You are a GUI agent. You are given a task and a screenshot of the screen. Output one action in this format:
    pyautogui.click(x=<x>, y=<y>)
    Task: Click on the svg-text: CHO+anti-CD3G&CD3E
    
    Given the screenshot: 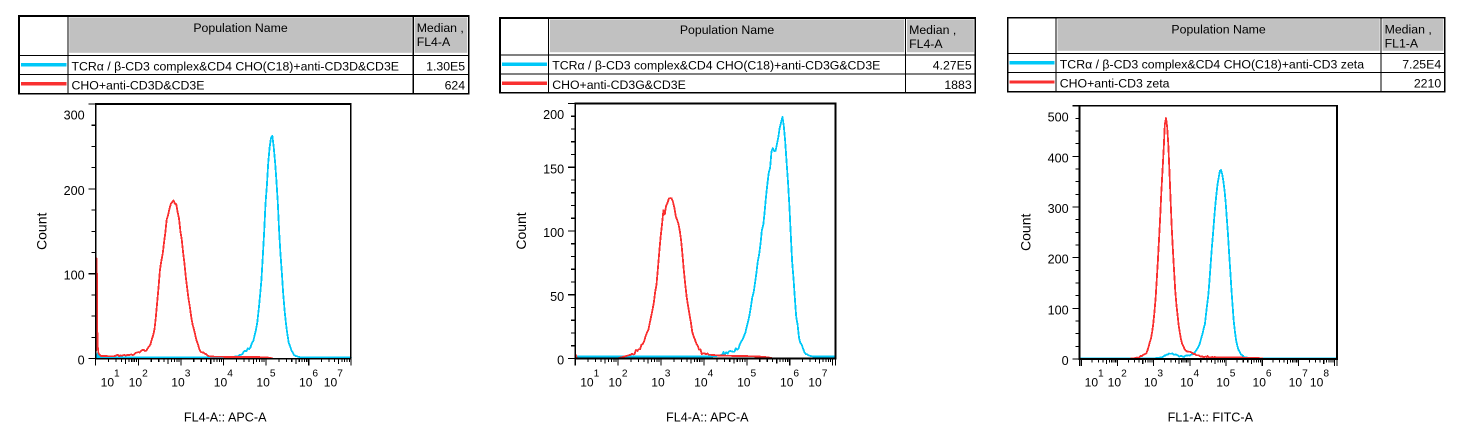 What is the action you would take?
    pyautogui.click(x=619, y=85)
    